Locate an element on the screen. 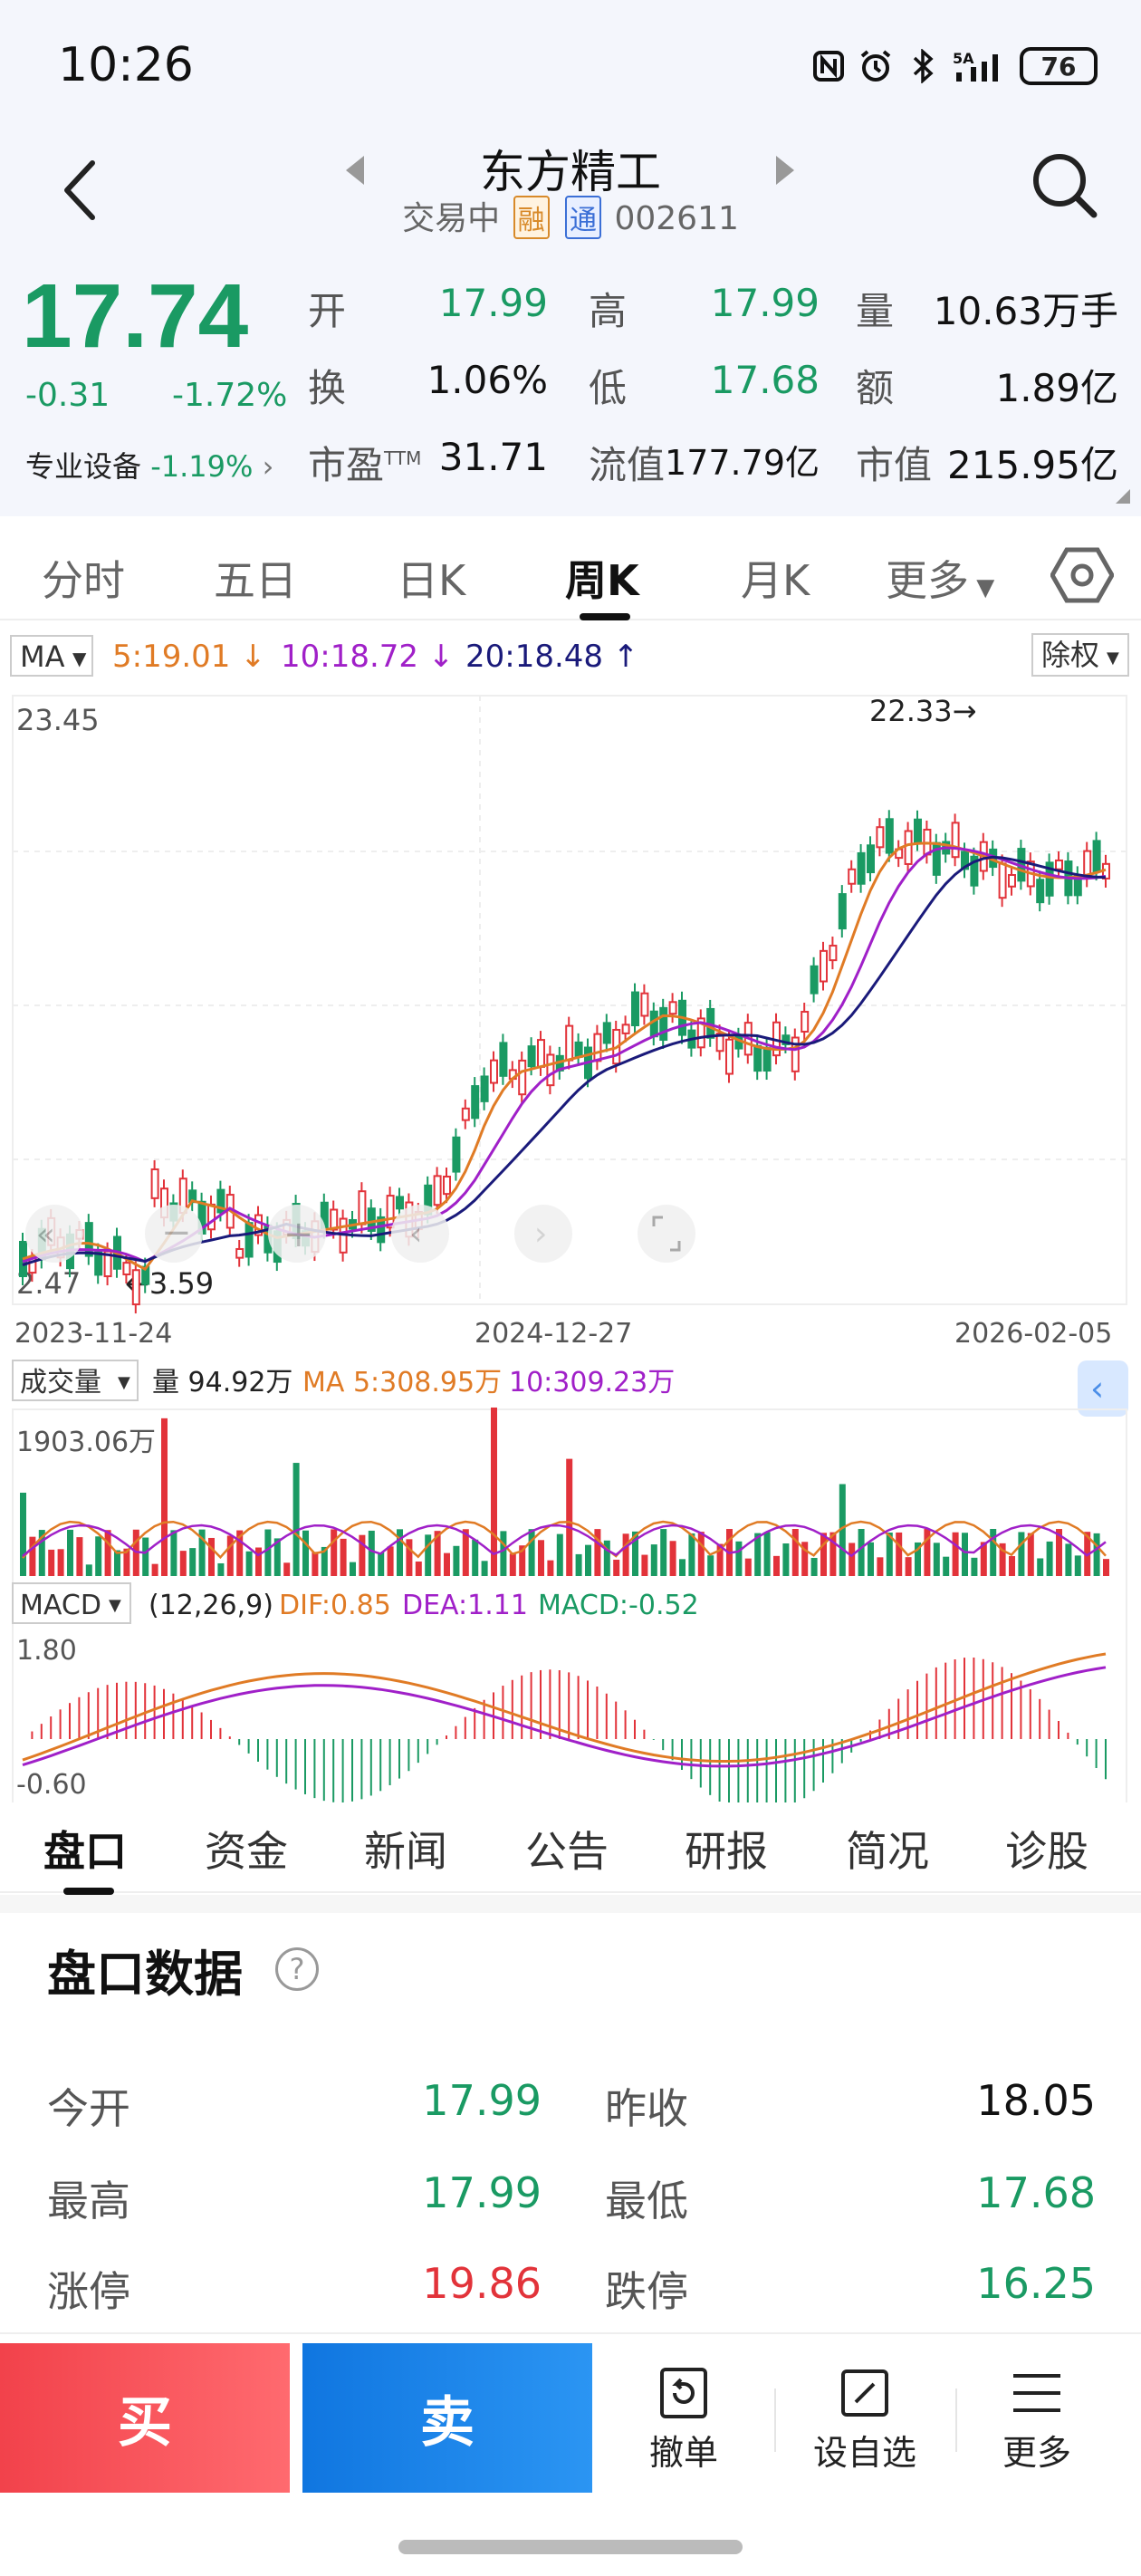  indicator-selector-box is located at coordinates (75, 1380).